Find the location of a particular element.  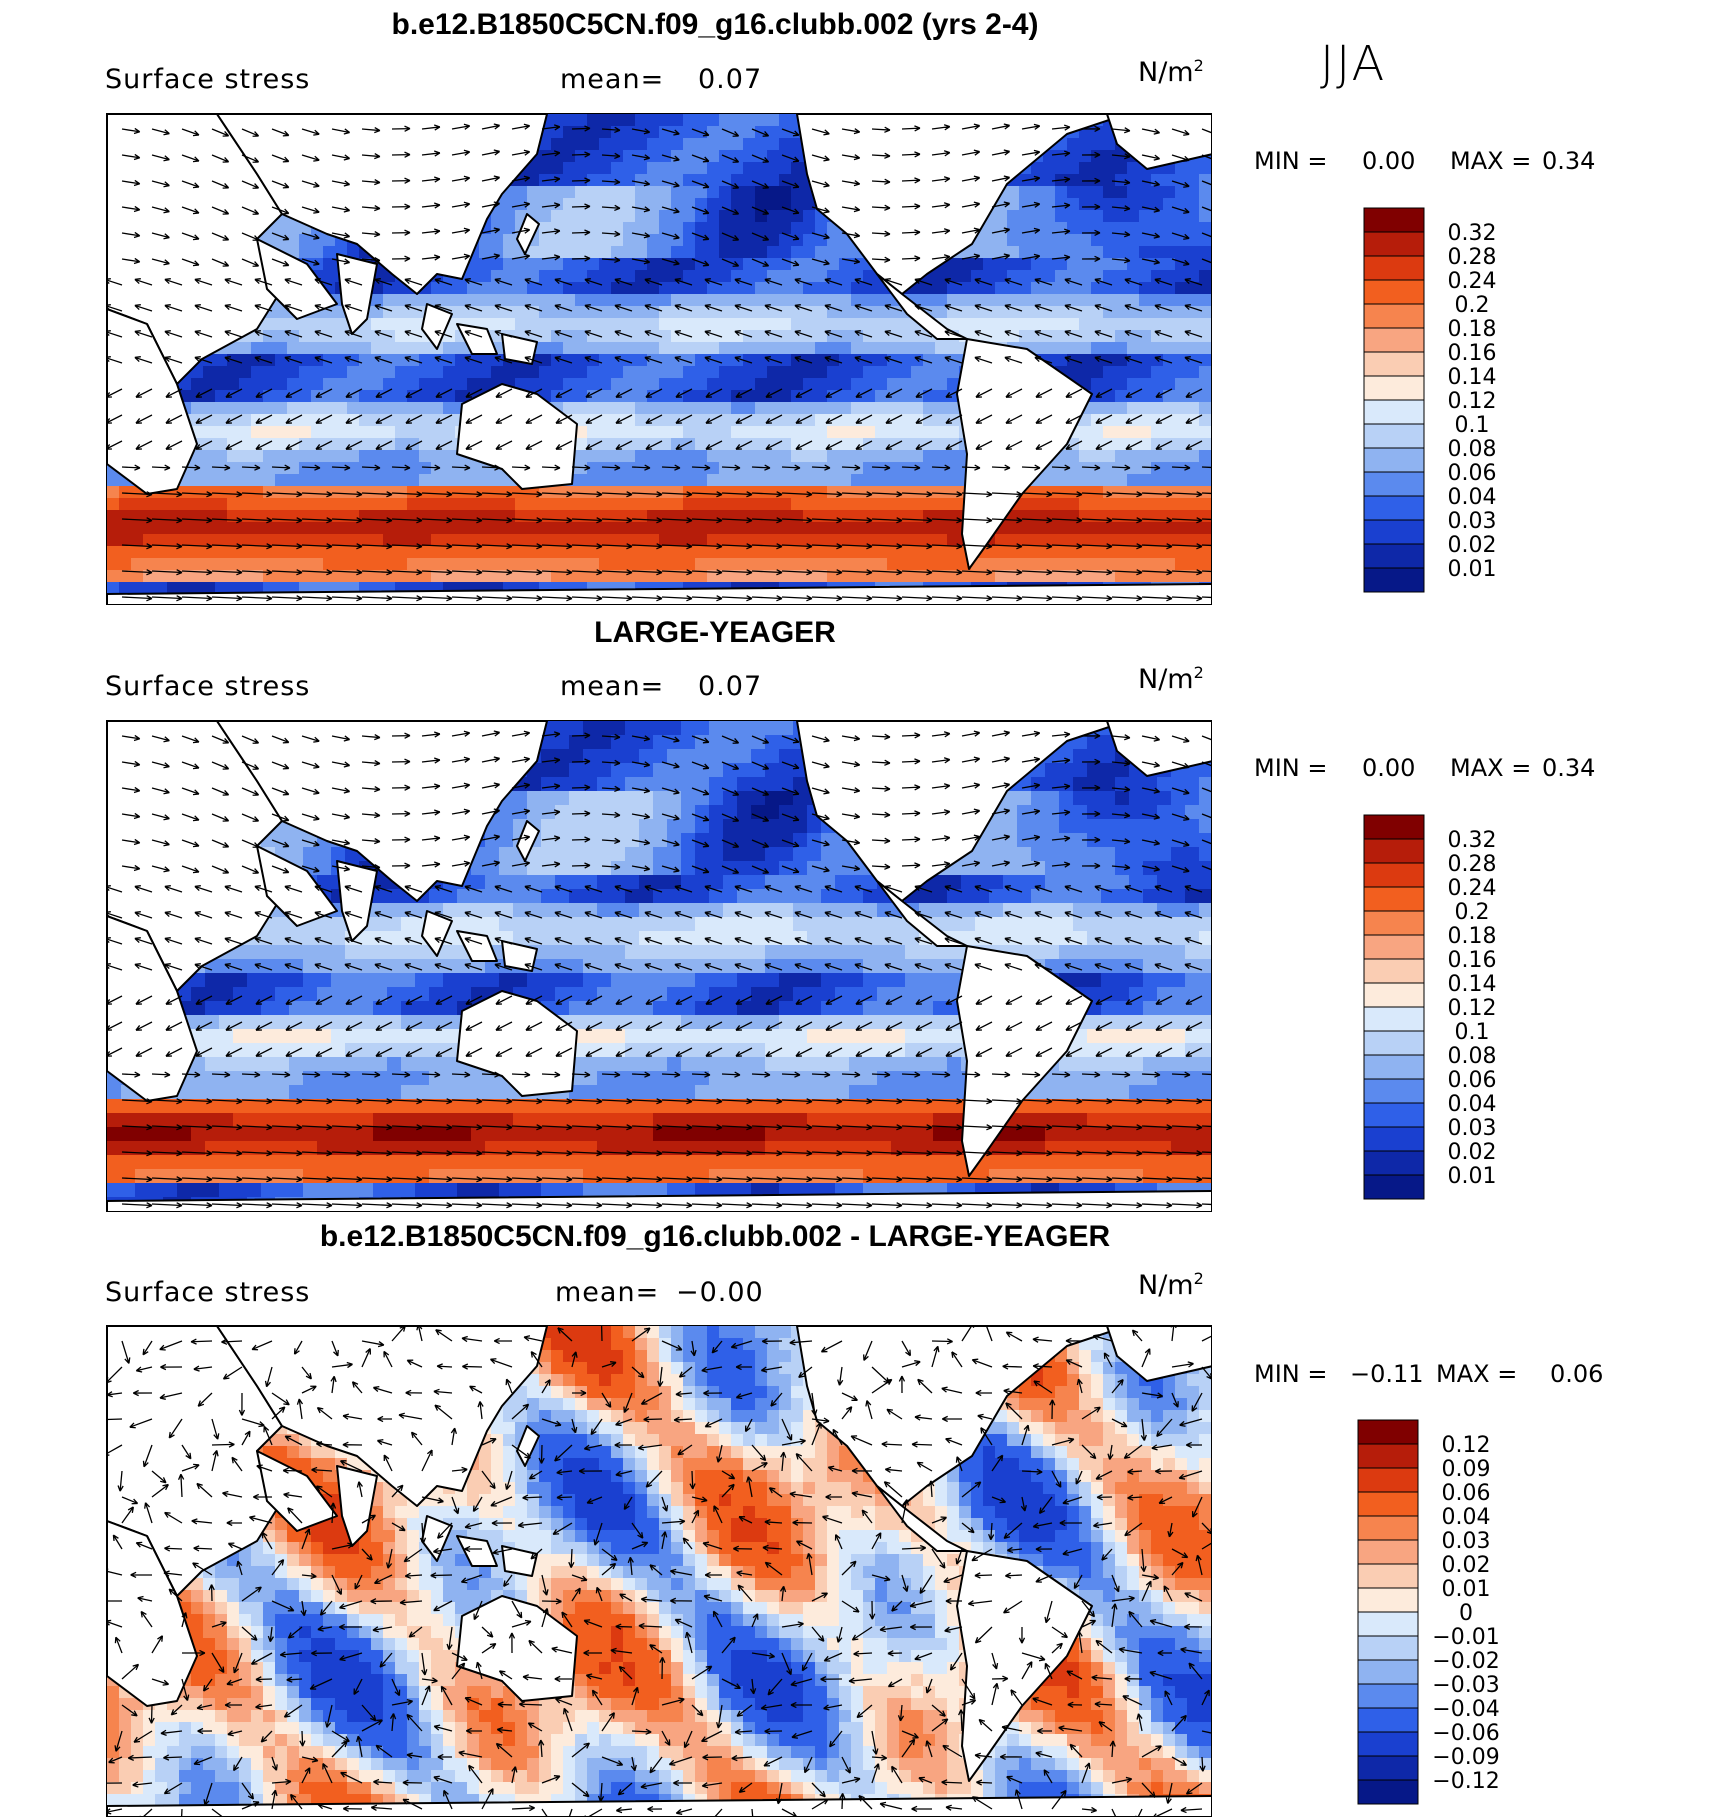

min-label: MIN = is located at coordinates (1290, 161).